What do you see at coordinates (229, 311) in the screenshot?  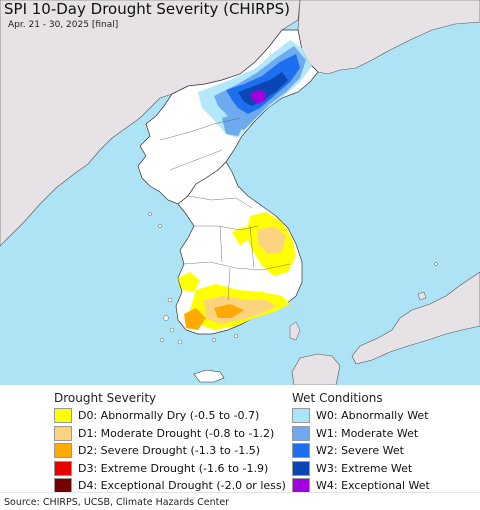 I see `dry-d2-south` at bounding box center [229, 311].